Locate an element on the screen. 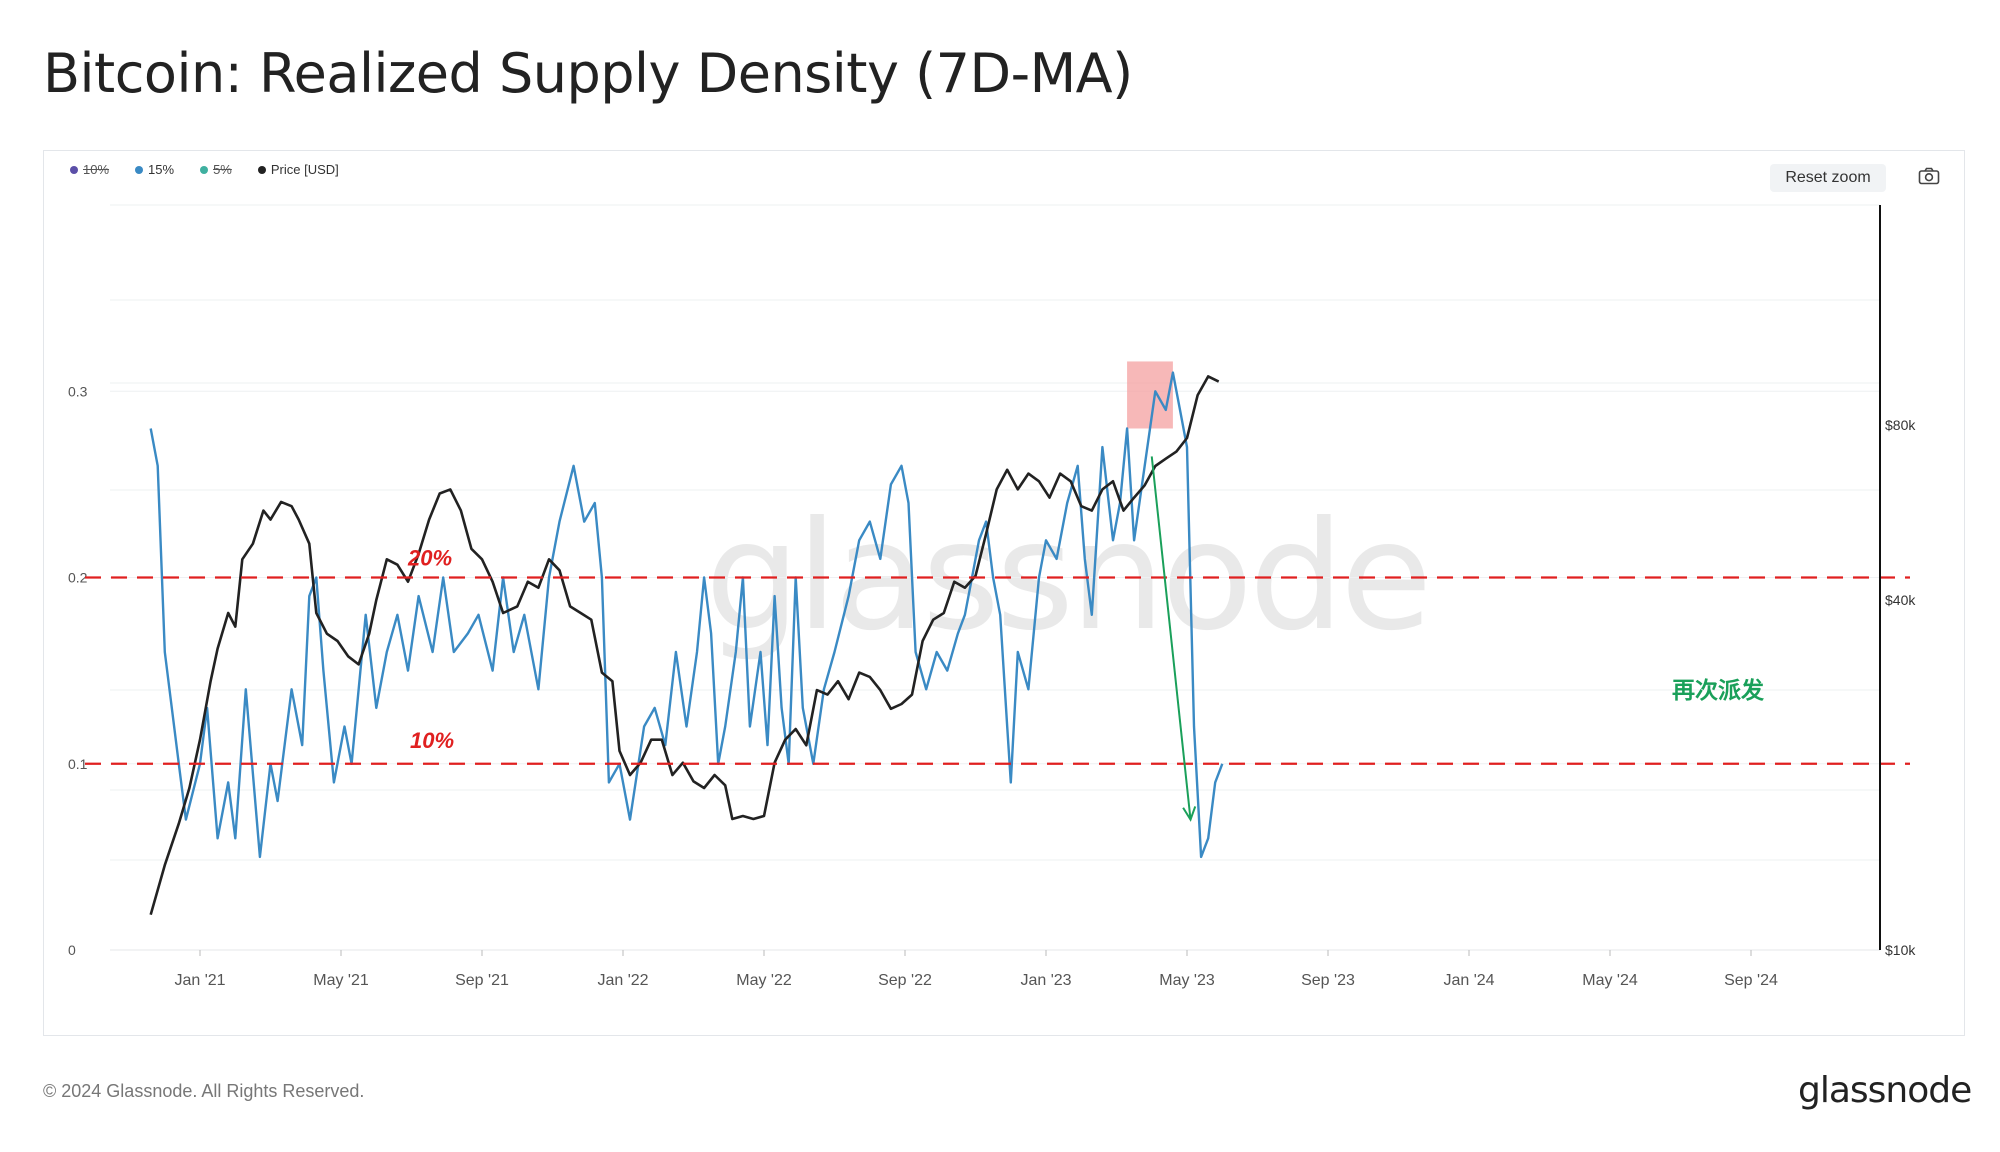  highlight-box is located at coordinates (1150, 395).